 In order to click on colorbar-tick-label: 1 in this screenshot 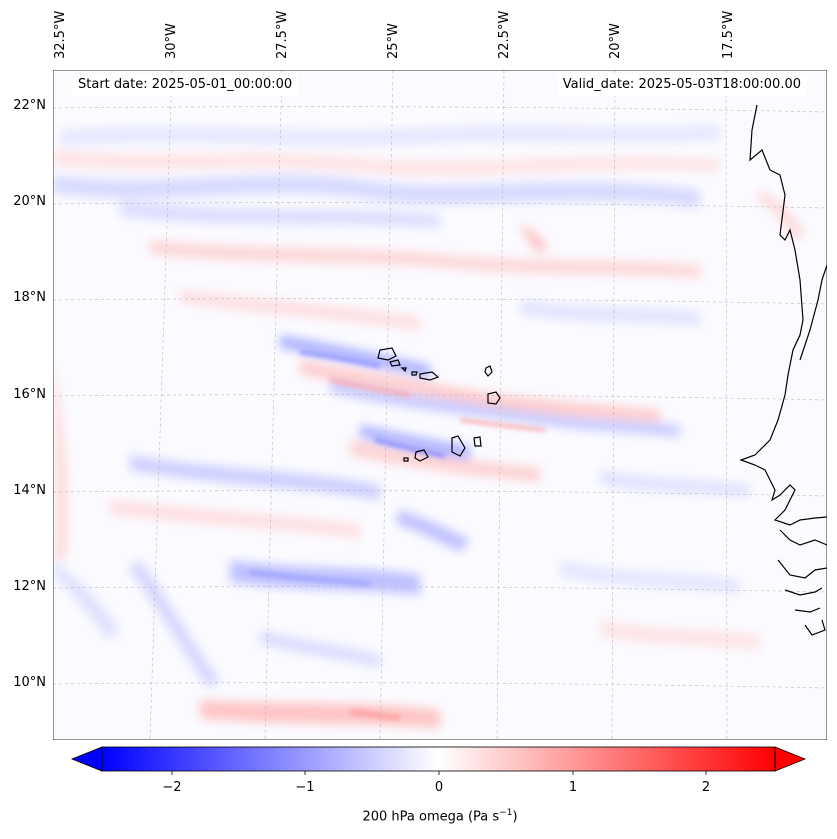, I will do `click(573, 787)`.